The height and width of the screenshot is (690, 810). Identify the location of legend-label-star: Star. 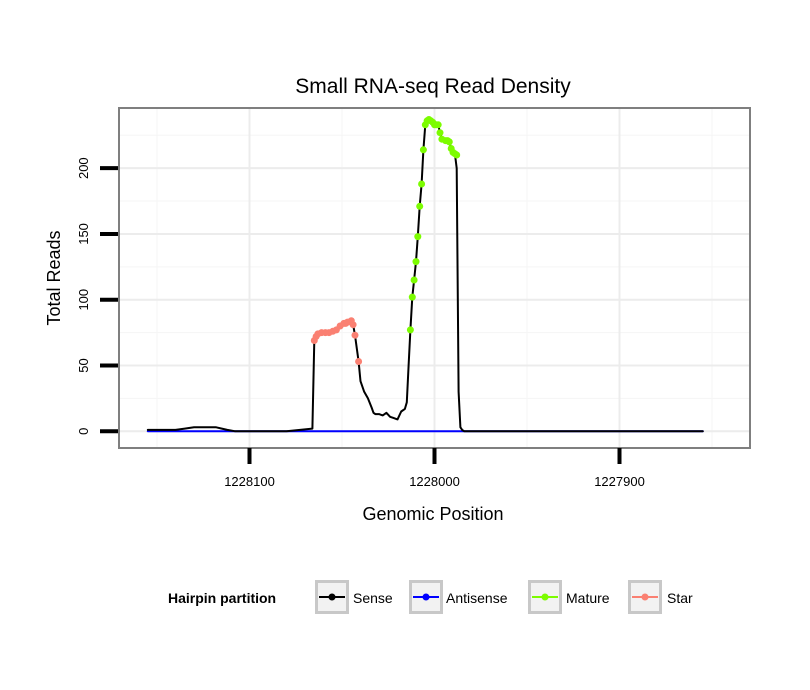
(680, 598).